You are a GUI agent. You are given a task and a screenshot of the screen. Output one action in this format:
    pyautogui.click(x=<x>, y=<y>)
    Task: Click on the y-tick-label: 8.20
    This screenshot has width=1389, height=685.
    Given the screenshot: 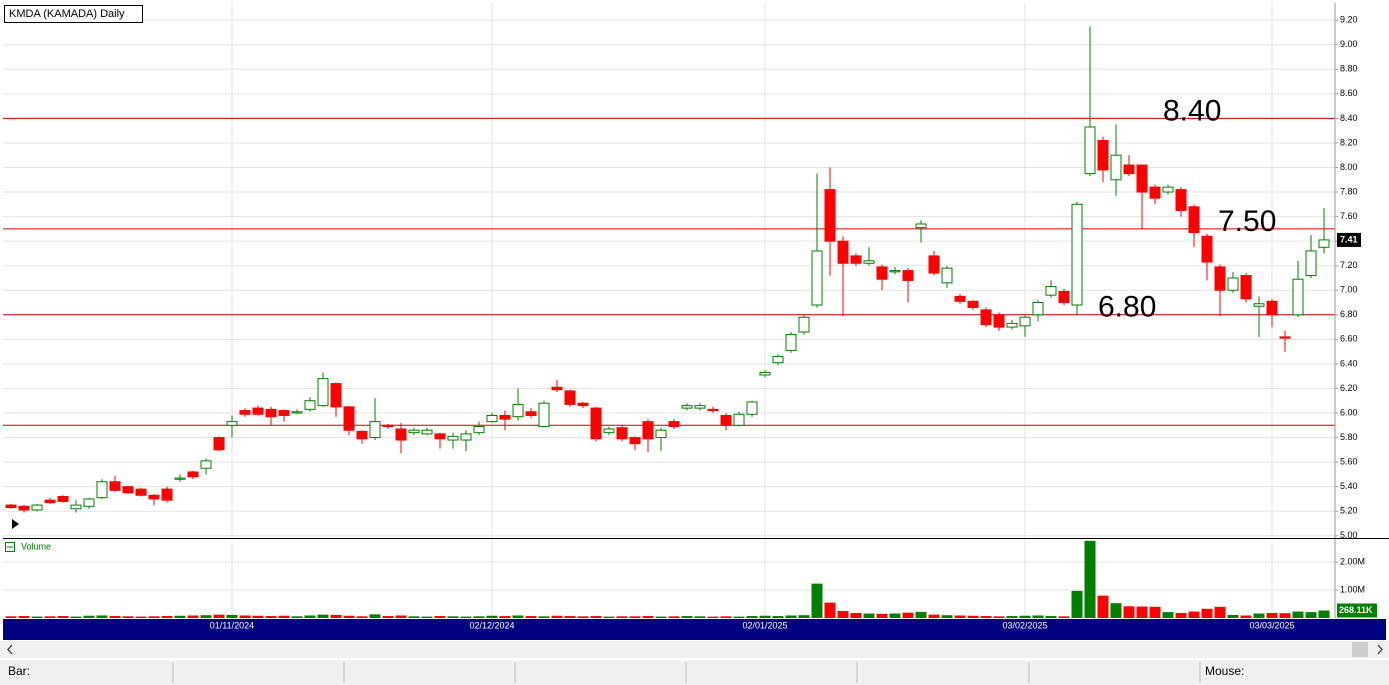 What is the action you would take?
    pyautogui.click(x=1349, y=142)
    